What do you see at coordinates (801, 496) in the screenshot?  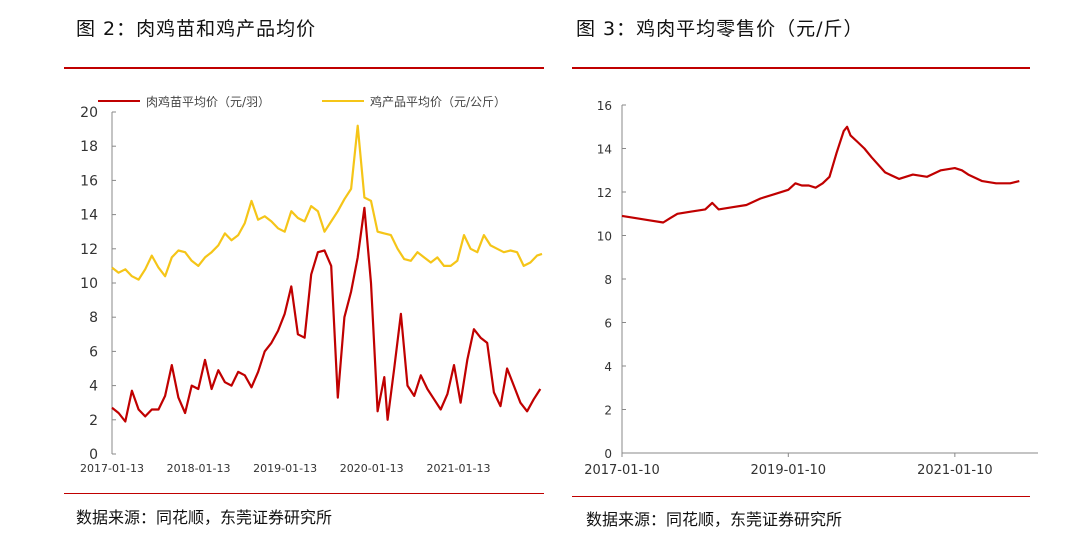 I see `source-rule-right` at bounding box center [801, 496].